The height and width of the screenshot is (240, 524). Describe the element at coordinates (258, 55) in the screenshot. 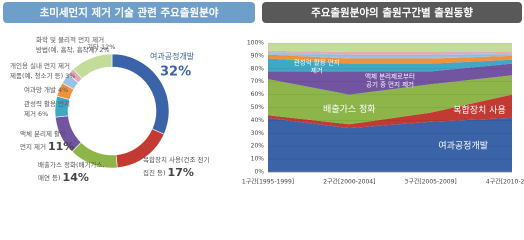

I see `y-tick-label: 90%` at that location.